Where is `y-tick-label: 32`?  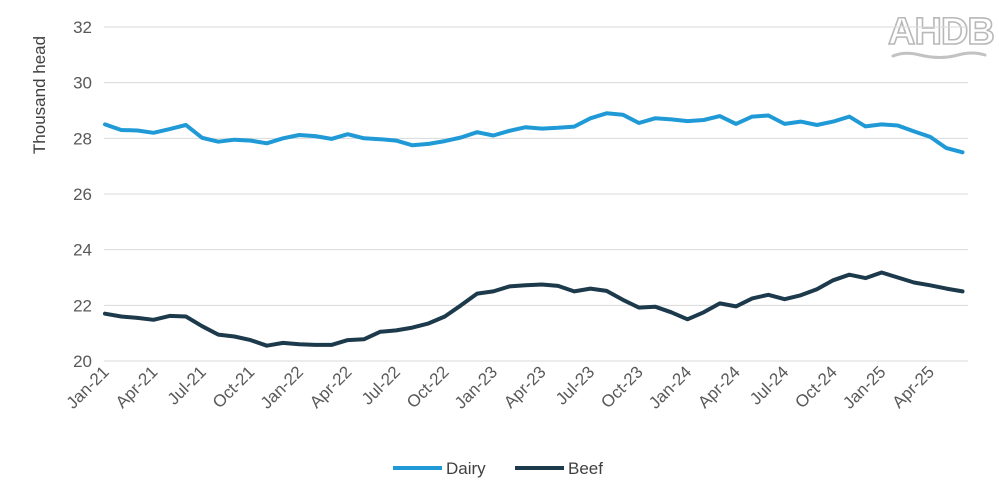 y-tick-label: 32 is located at coordinates (82, 27).